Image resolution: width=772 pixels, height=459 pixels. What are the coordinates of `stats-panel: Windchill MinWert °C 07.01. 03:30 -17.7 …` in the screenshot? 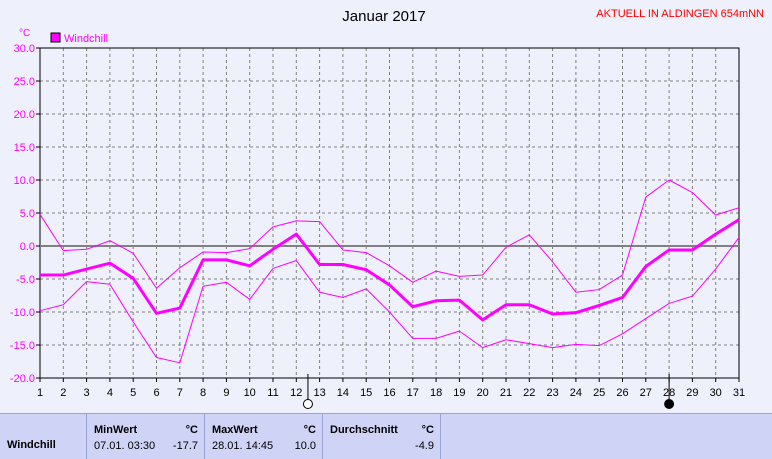 It's located at (386, 436).